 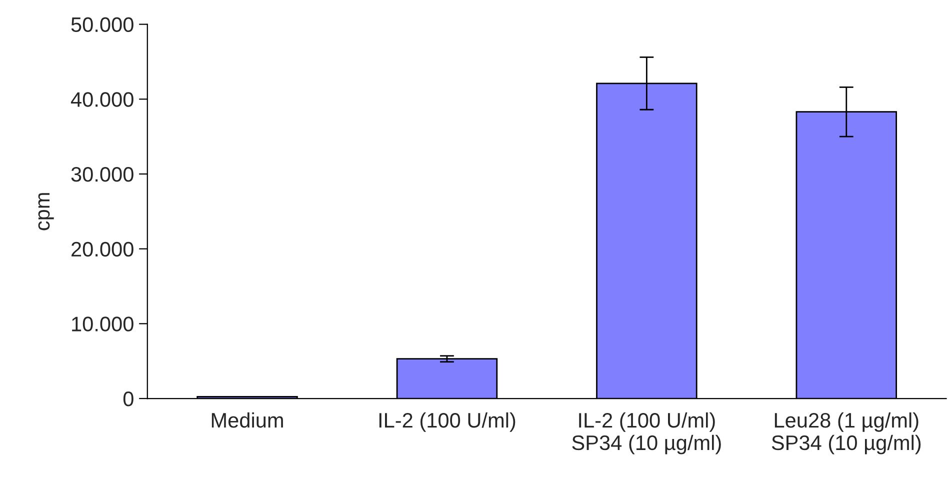 What do you see at coordinates (447, 422) in the screenshot?
I see `x-tick-label: IL-2 (100 U/ml)` at bounding box center [447, 422].